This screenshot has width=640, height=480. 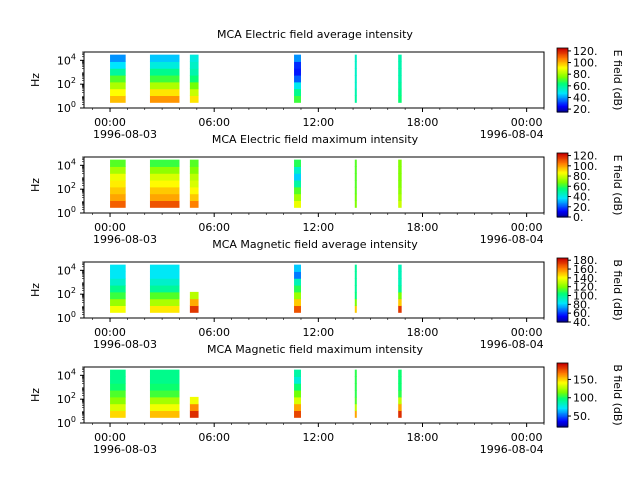 I want to click on x-tick-label: 18:00, so click(x=423, y=437).